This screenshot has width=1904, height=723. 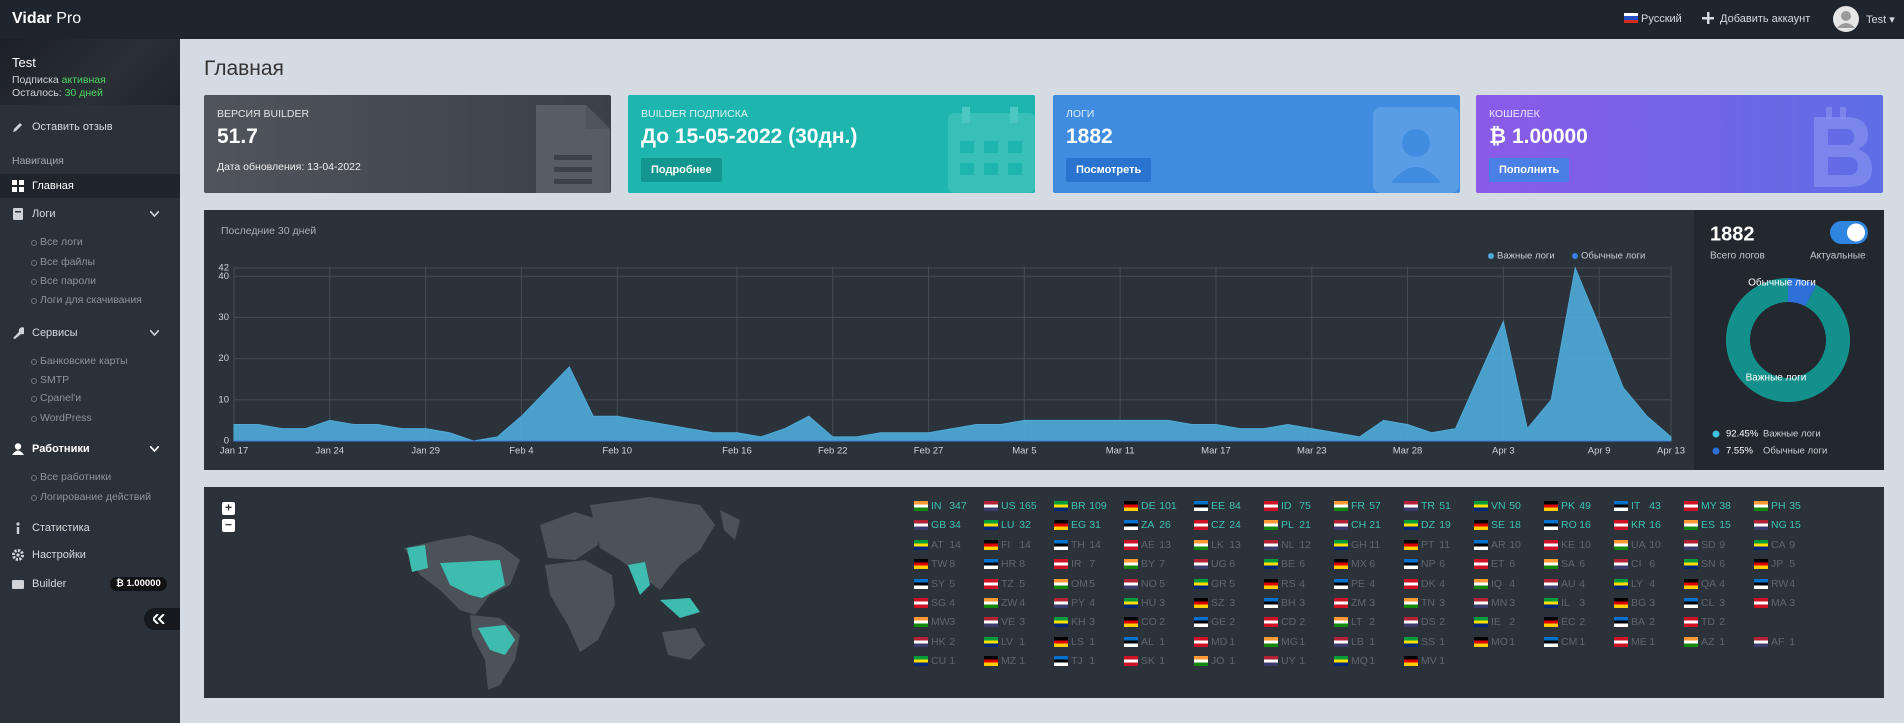 I want to click on country-count: 10, so click(x=1655, y=544).